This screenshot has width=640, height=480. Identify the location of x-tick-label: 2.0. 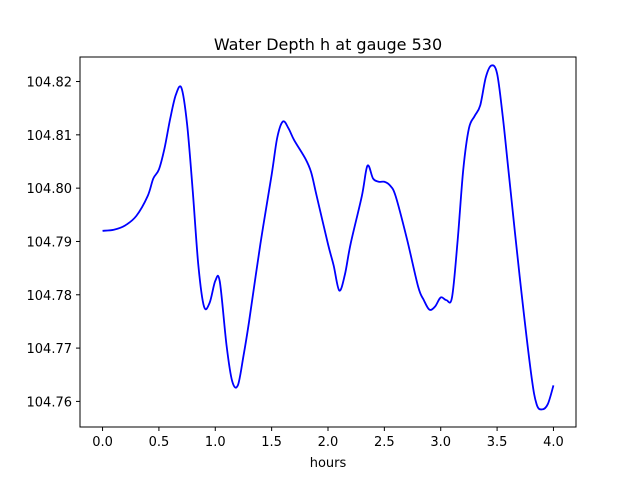
(328, 442).